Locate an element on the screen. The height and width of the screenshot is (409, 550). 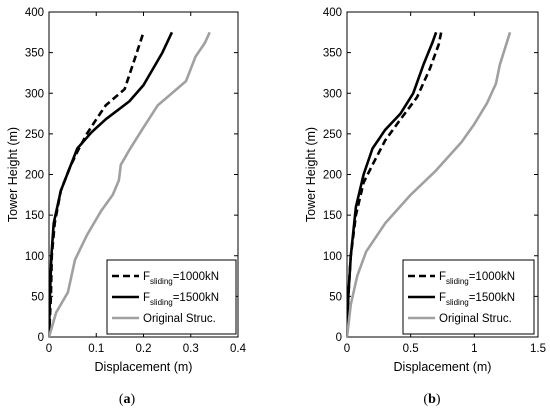
x-tick-label: 1 is located at coordinates (474, 349).